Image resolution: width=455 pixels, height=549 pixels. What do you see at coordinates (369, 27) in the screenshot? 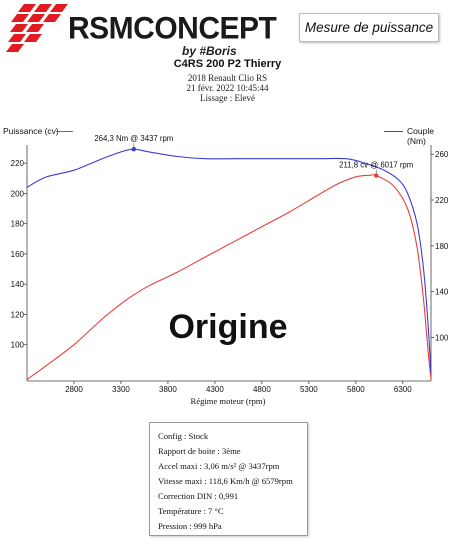
I see `measure-badge: Mesure de puissance` at bounding box center [369, 27].